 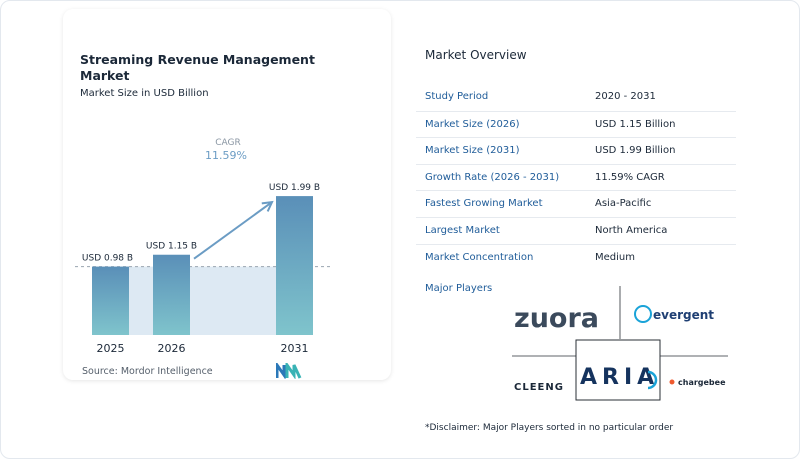 What do you see at coordinates (147, 371) in the screenshot?
I see `source-note: Source: Mordor Intelligence` at bounding box center [147, 371].